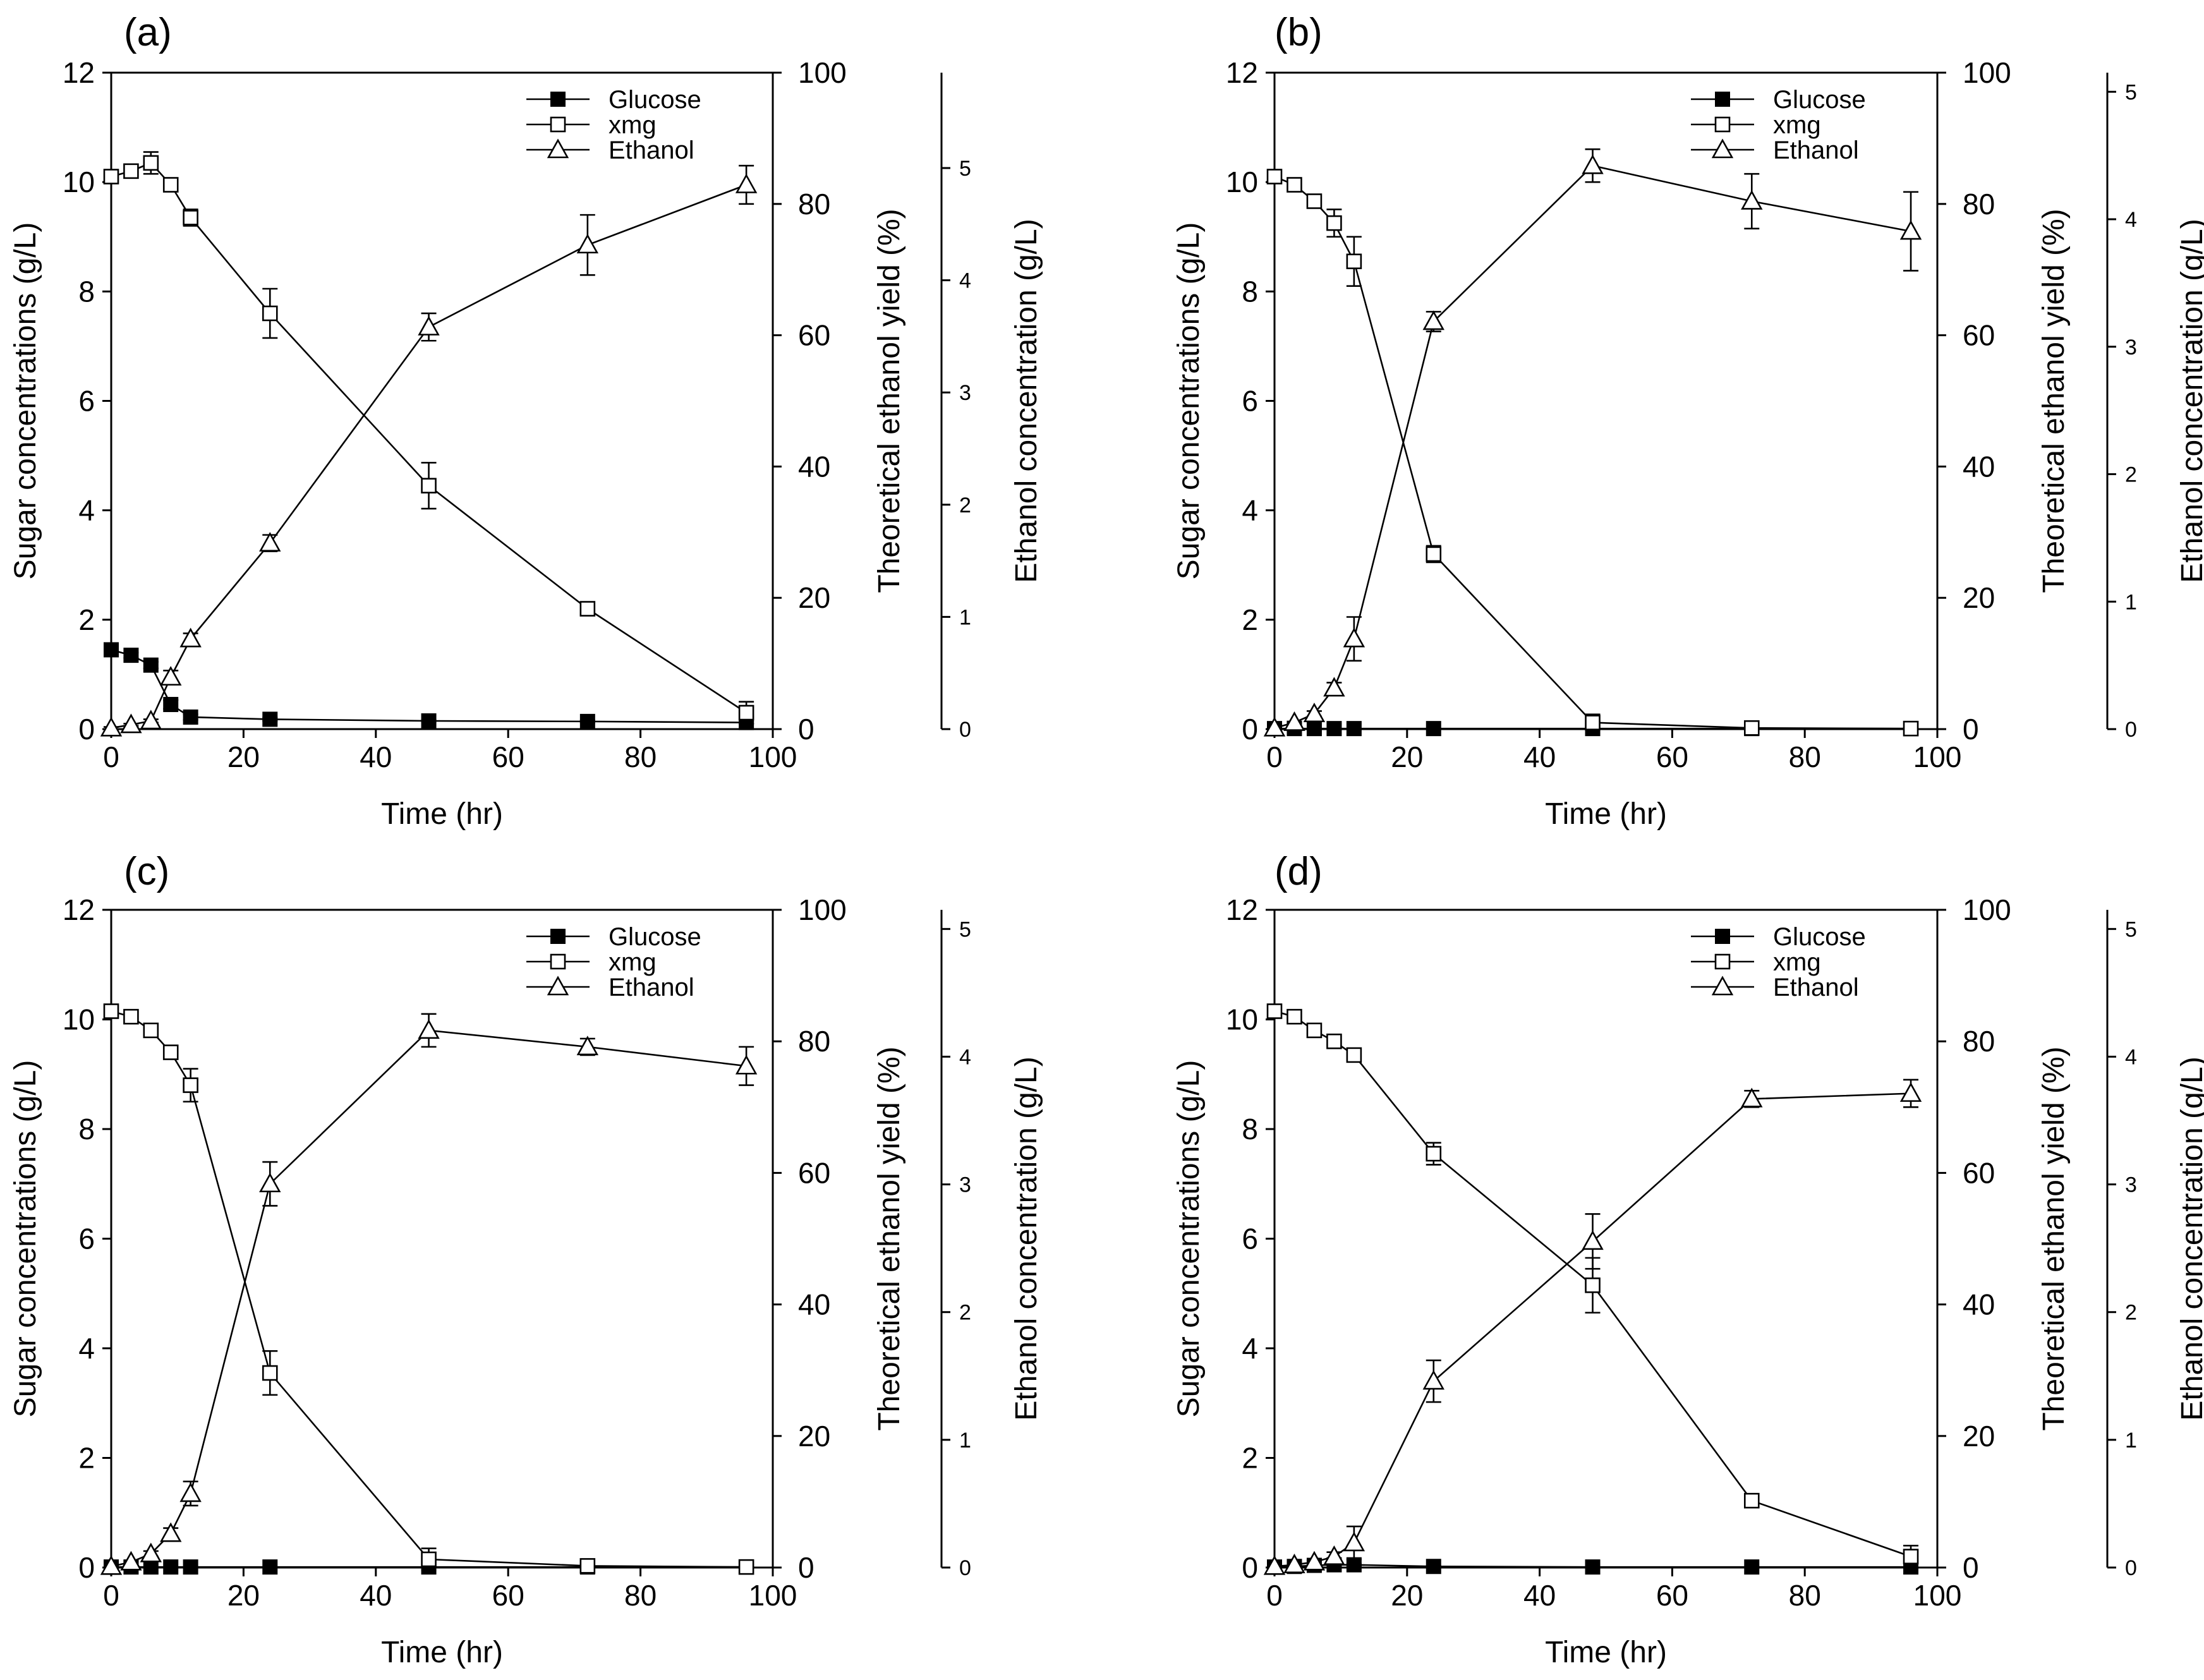 The height and width of the screenshot is (1680, 2204). I want to click on y2-axis-title: Theoretical ethanol yield (%), so click(2054, 1238).